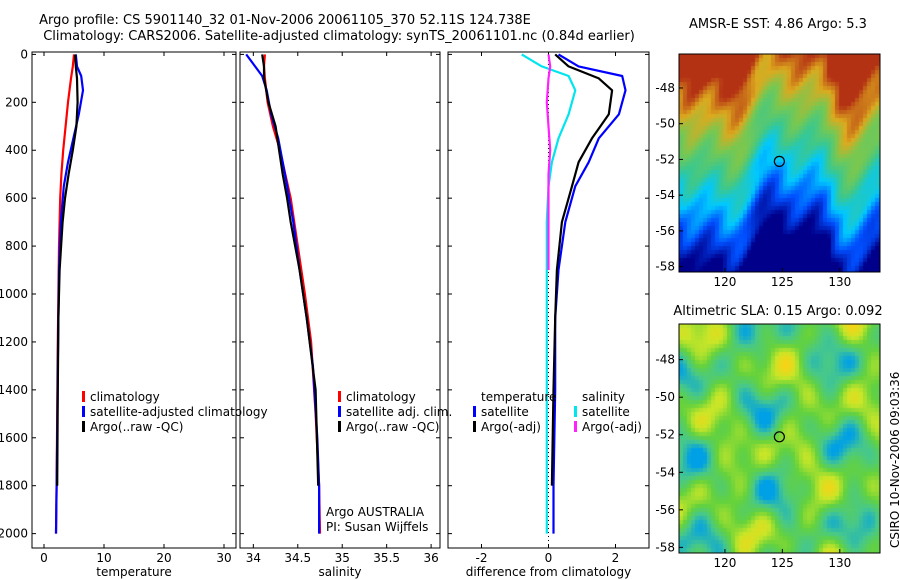 This screenshot has width=900, height=580. Describe the element at coordinates (16, 102) in the screenshot. I see `y-tick-label: 200` at that location.